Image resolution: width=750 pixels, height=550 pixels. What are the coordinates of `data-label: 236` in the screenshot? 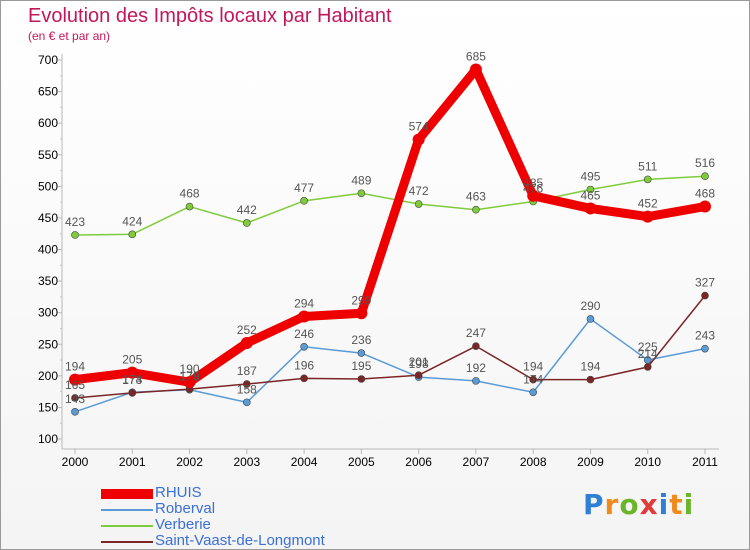 It's located at (361, 340).